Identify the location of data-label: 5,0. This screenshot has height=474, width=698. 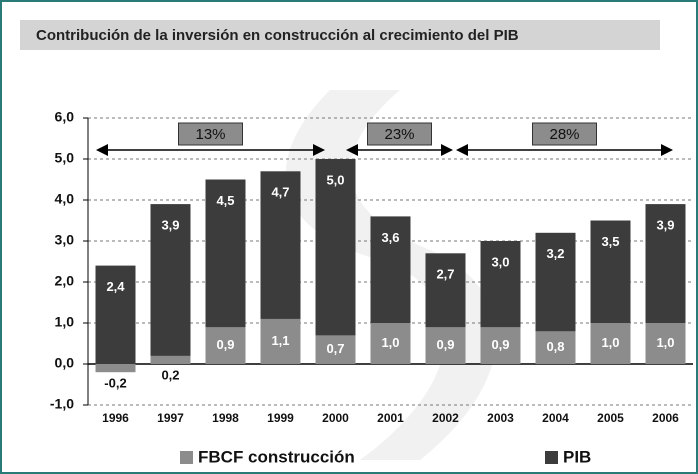
(335, 179).